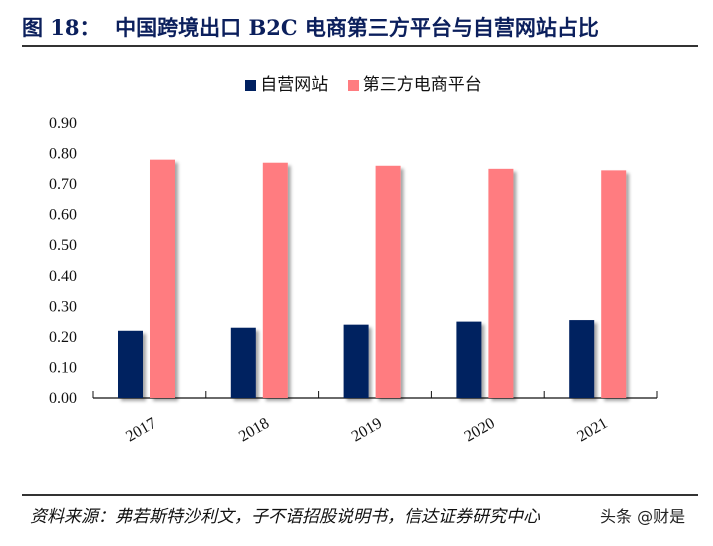 This screenshot has width=713, height=546. What do you see at coordinates (360, 495) in the screenshot?
I see `source-divider` at bounding box center [360, 495].